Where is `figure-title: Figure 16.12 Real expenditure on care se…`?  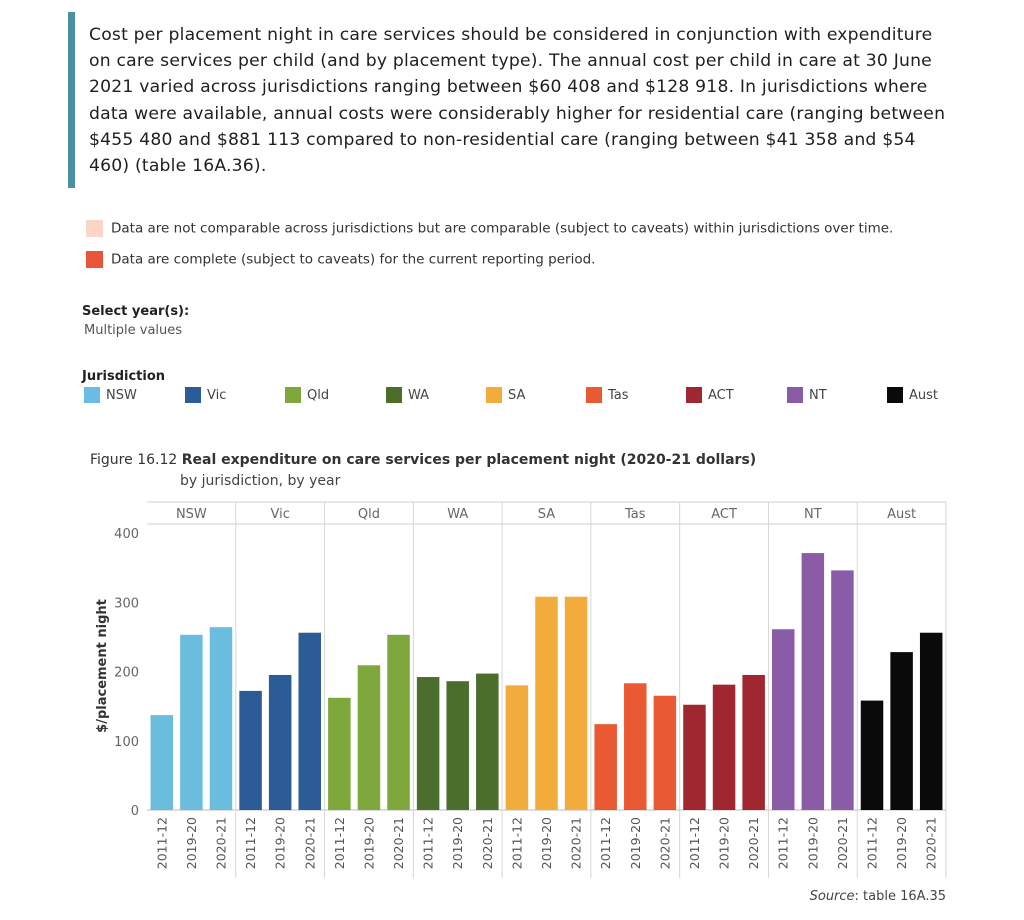
figure-title: Figure 16.12 Real expenditure on care se… is located at coordinates (423, 460).